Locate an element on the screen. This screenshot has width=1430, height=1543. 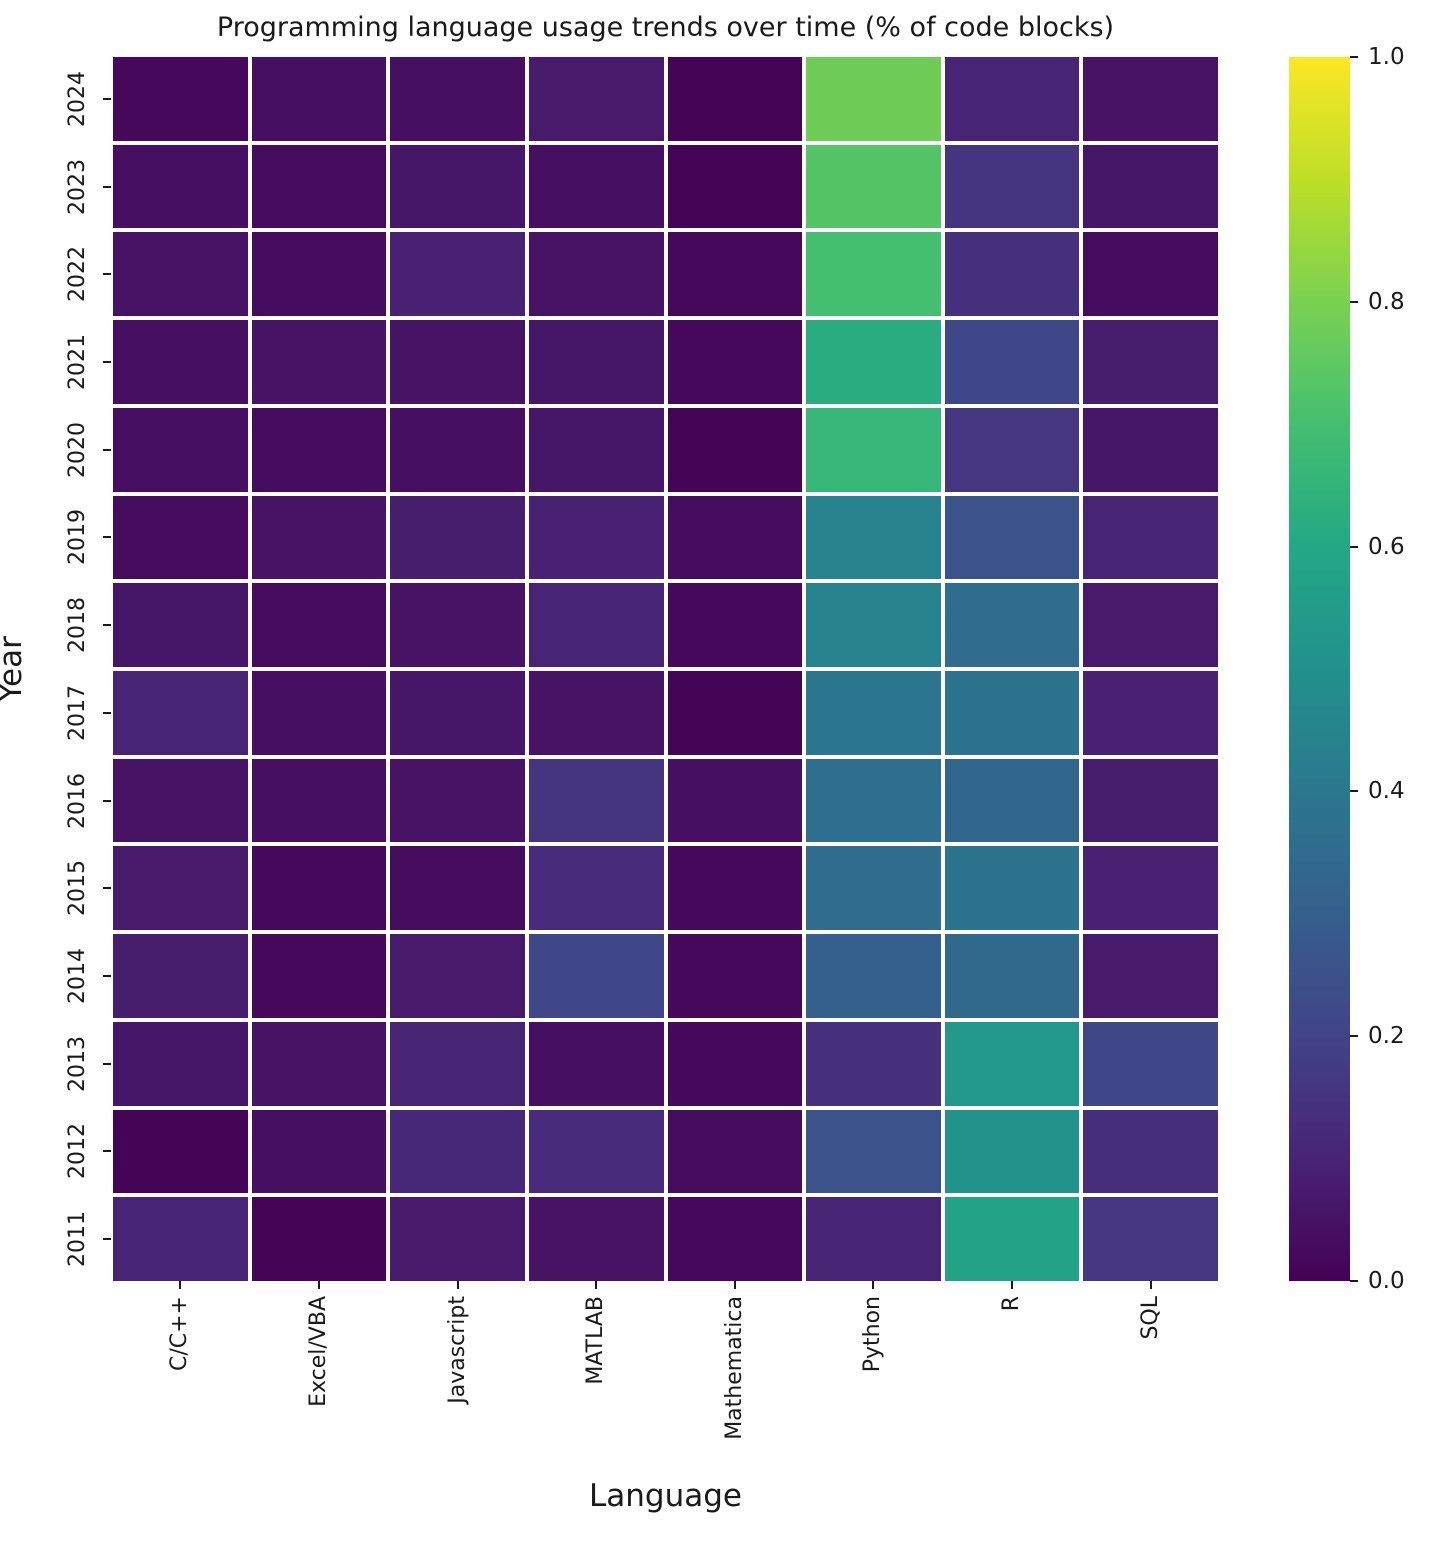
colorbar-tick-label: 0.8 is located at coordinates (1386, 301).